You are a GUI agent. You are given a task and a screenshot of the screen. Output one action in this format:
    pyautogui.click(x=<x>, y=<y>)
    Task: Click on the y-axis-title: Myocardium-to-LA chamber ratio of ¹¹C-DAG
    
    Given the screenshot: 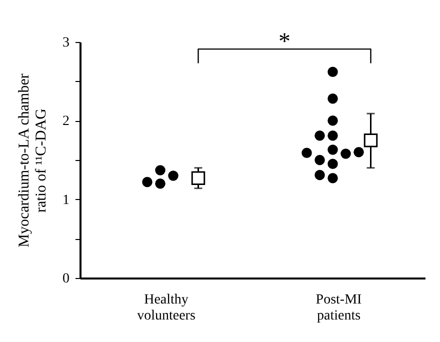 What is the action you would take?
    pyautogui.click(x=33, y=161)
    